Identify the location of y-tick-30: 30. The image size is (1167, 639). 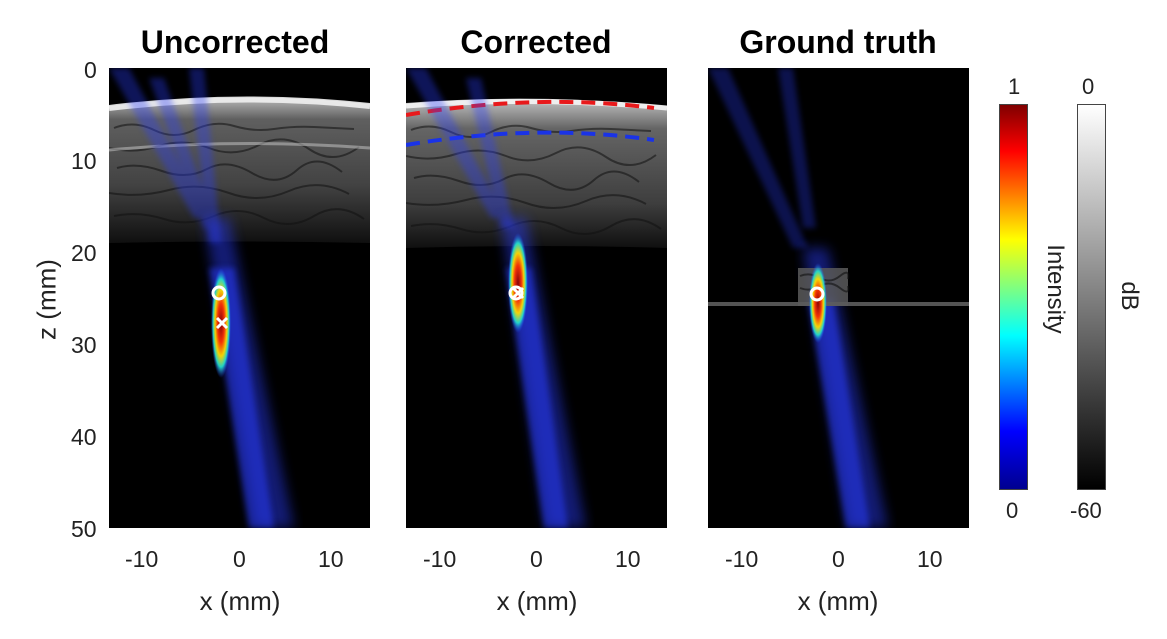
(84, 345).